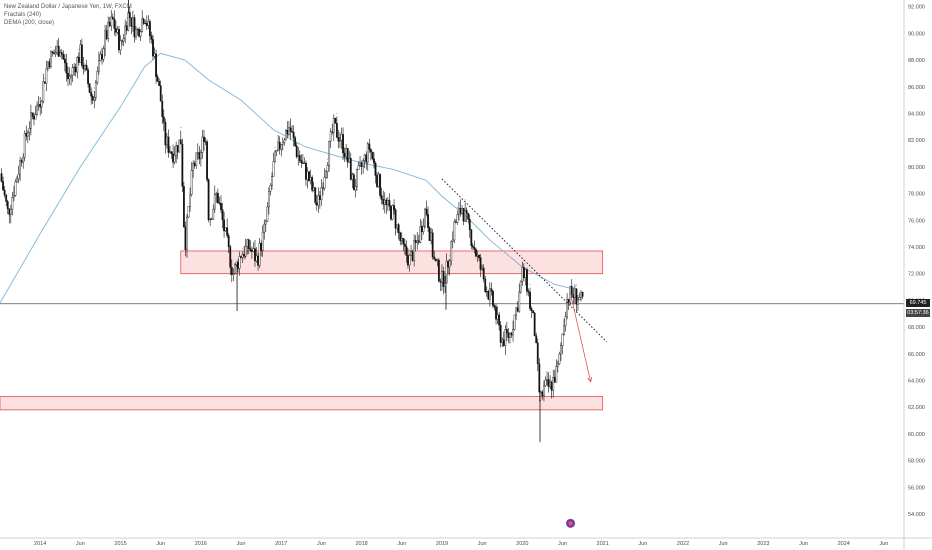  I want to click on indicator-fractals-label: Fractals (240), so click(23, 15).